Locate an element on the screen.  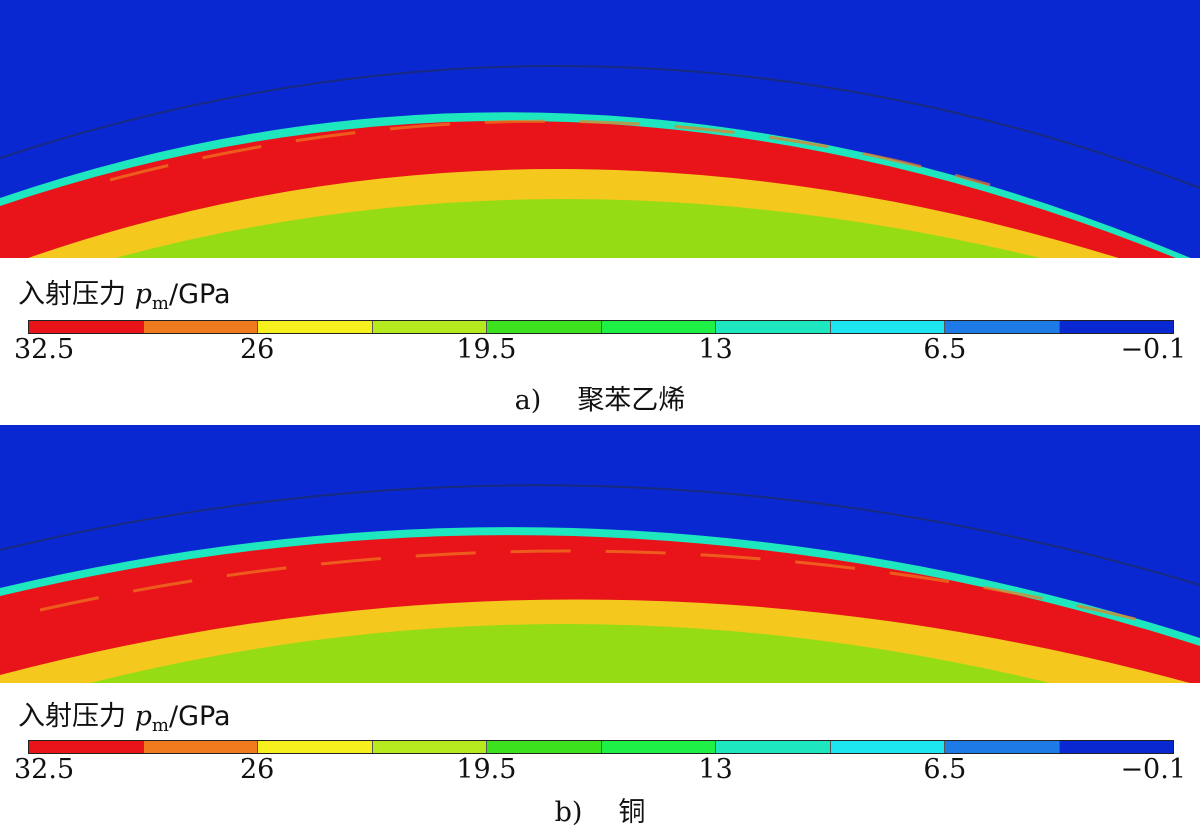
colorbar-b is located at coordinates (601, 747).